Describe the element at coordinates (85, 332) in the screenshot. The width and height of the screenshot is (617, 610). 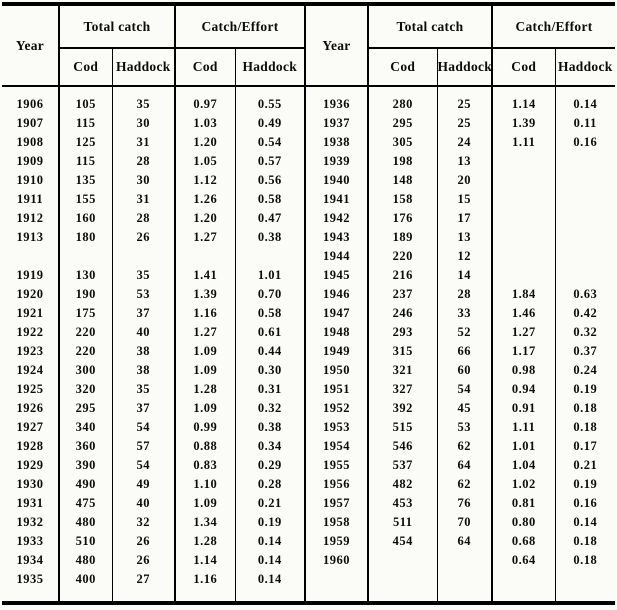
I see `cod-total-catch-cell: 220` at that location.